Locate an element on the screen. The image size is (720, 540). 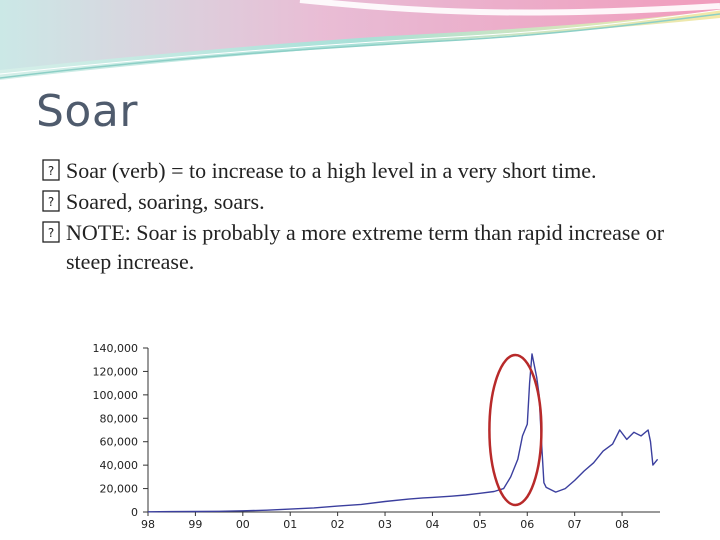
slide-title: Soar is located at coordinates (87, 111).